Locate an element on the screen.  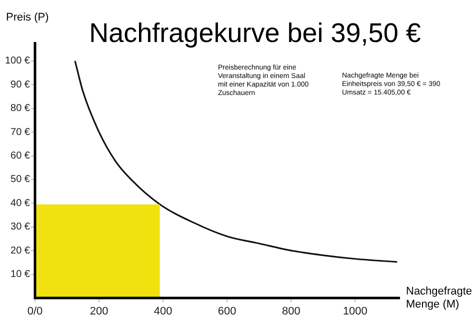
y-tick-label: 60 € is located at coordinates (20, 156).